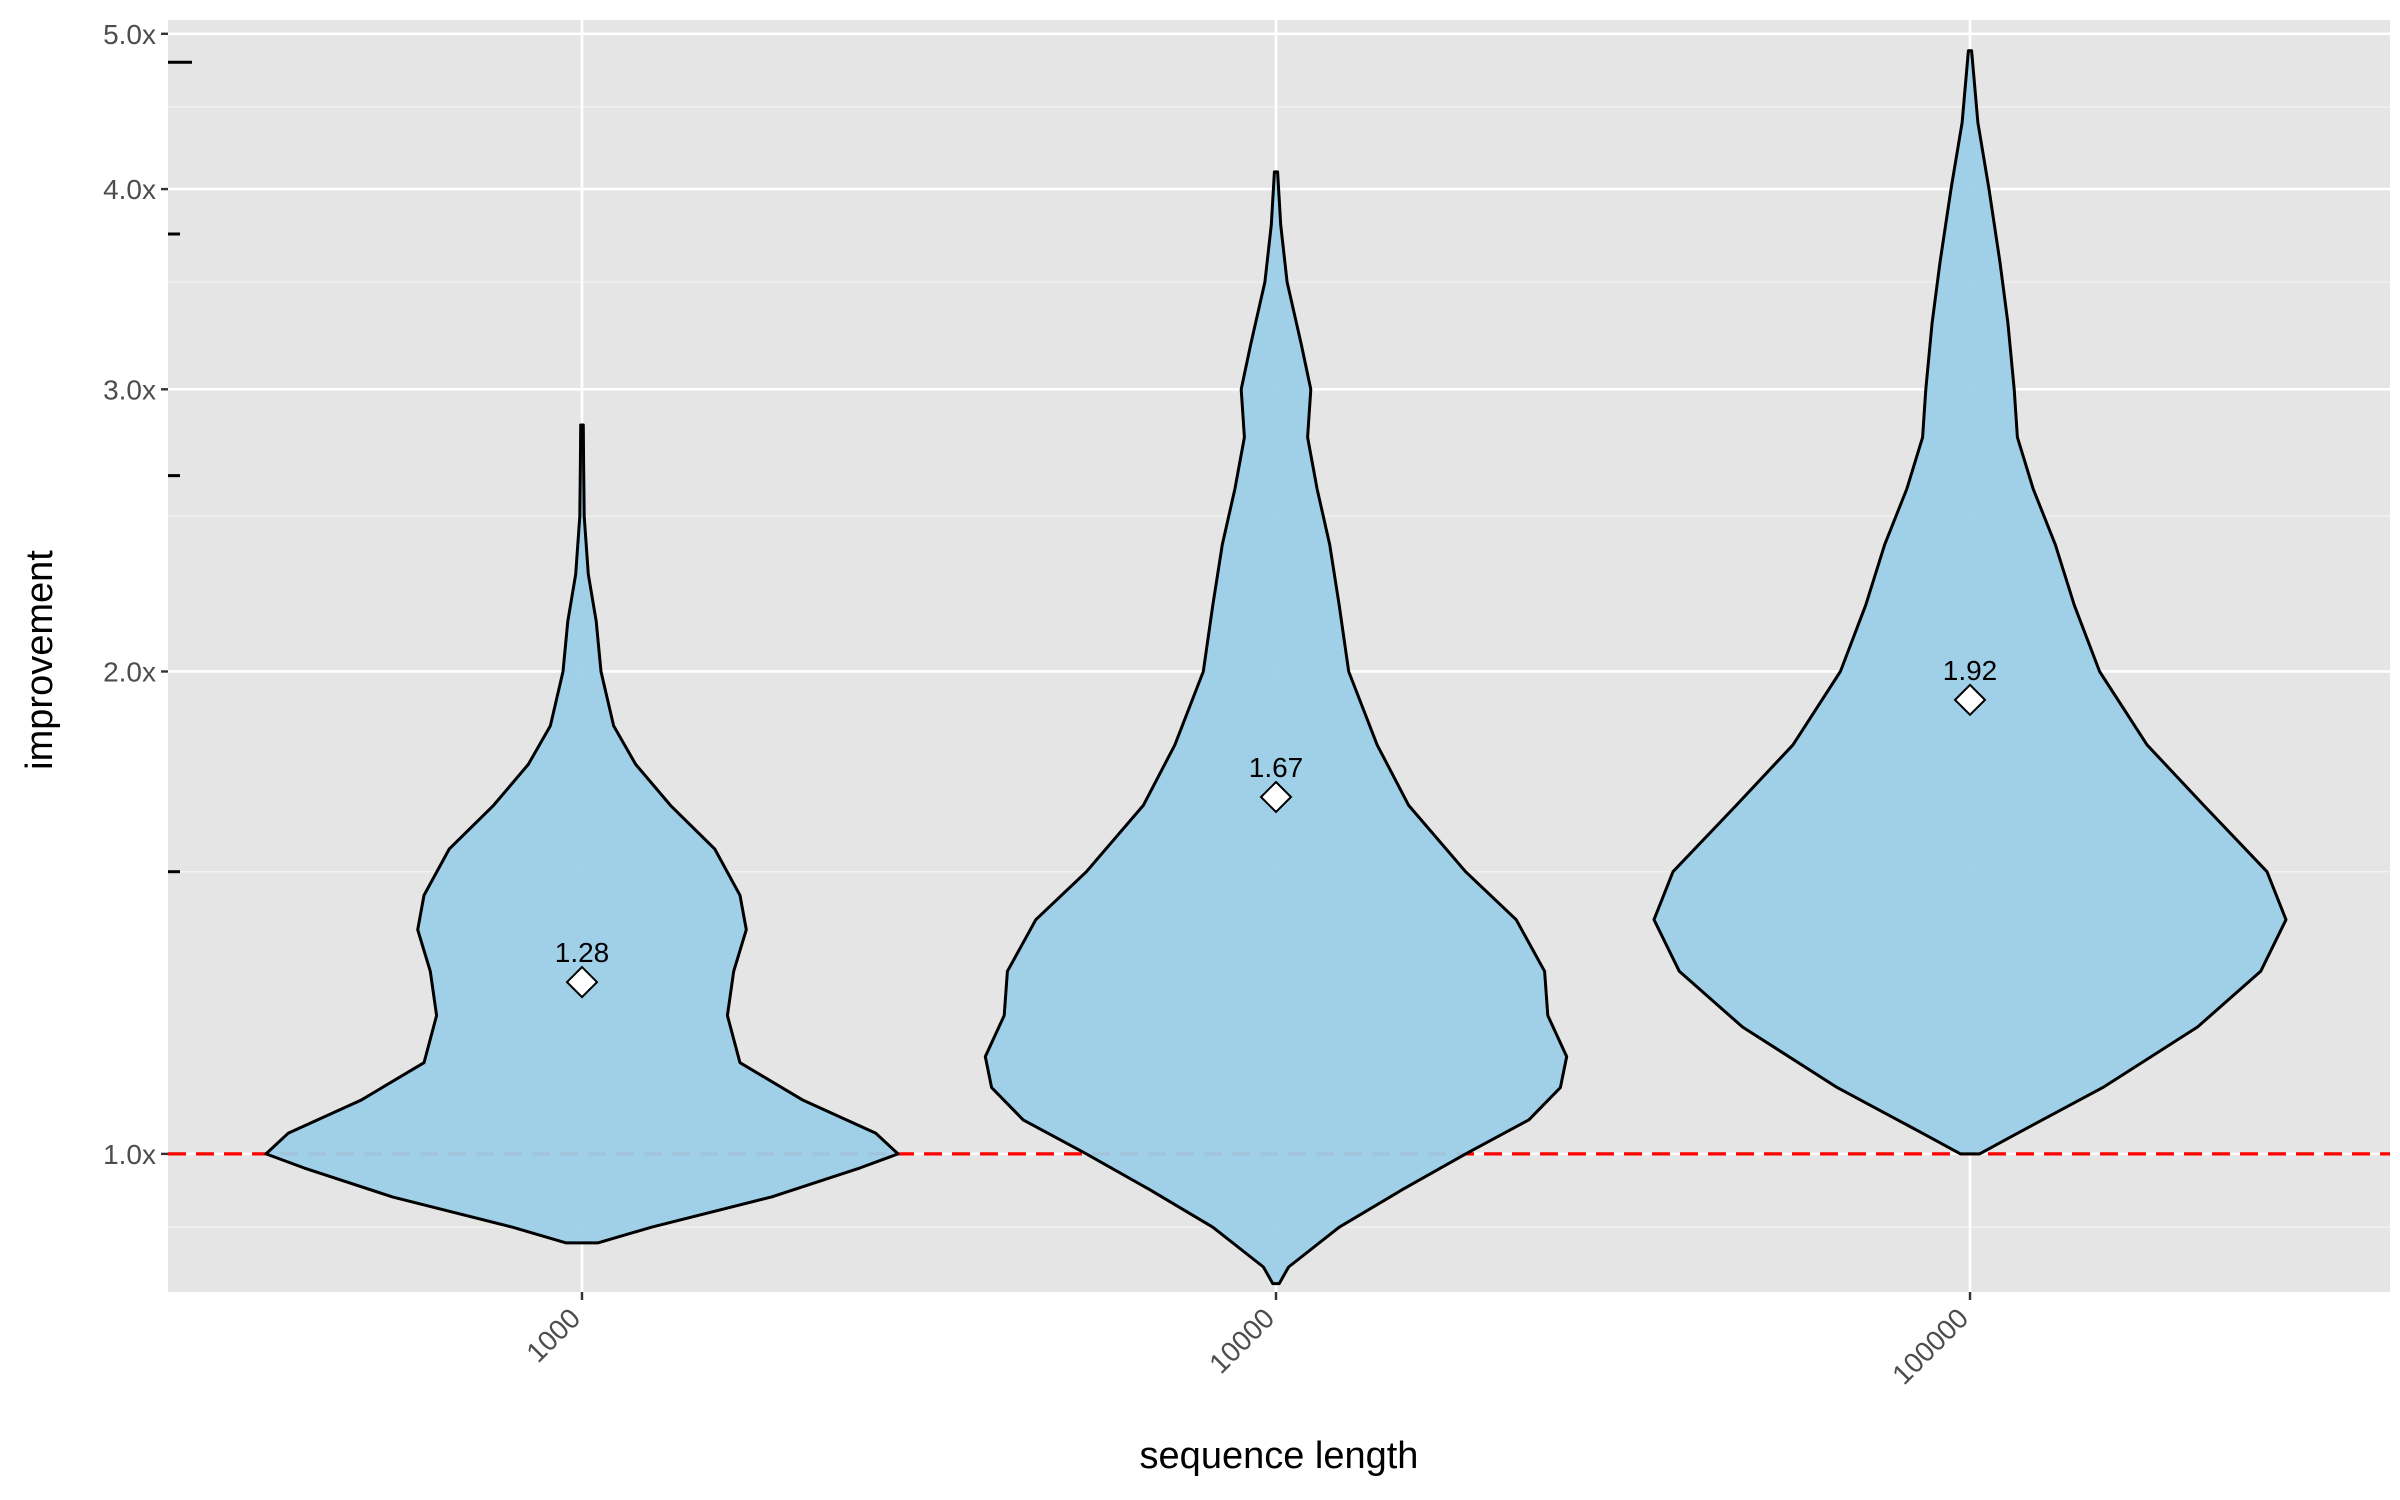 The height and width of the screenshot is (1500, 2400). I want to click on mean-label: 1.67, so click(1276, 767).